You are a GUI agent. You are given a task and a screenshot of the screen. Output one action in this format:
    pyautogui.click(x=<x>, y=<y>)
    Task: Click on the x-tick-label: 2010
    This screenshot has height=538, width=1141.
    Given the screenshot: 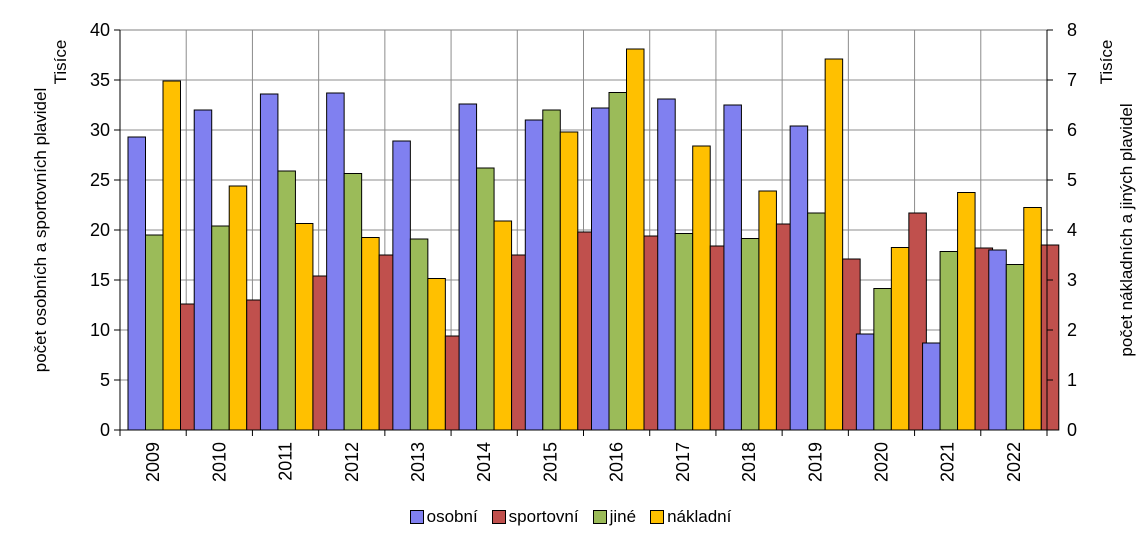 What is the action you would take?
    pyautogui.click(x=219, y=462)
    